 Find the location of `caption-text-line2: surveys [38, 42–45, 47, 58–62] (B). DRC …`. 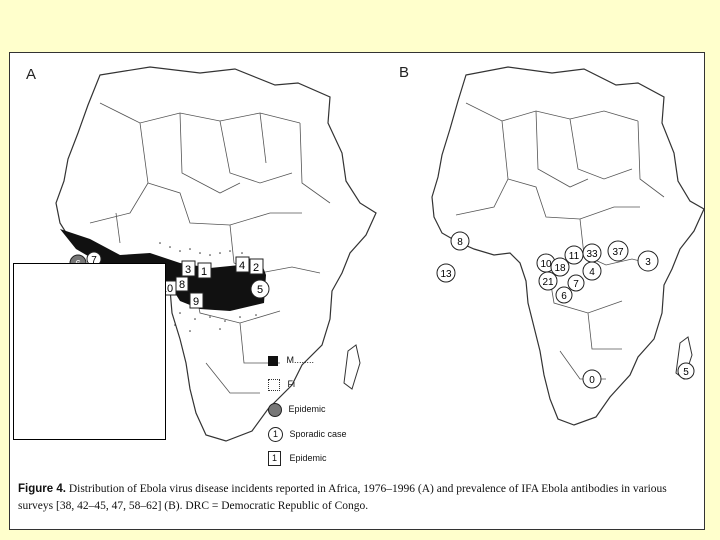

caption-text-line2: surveys [38, 42–45, 47, 58–62] (B). DRC … is located at coordinates (193, 506).